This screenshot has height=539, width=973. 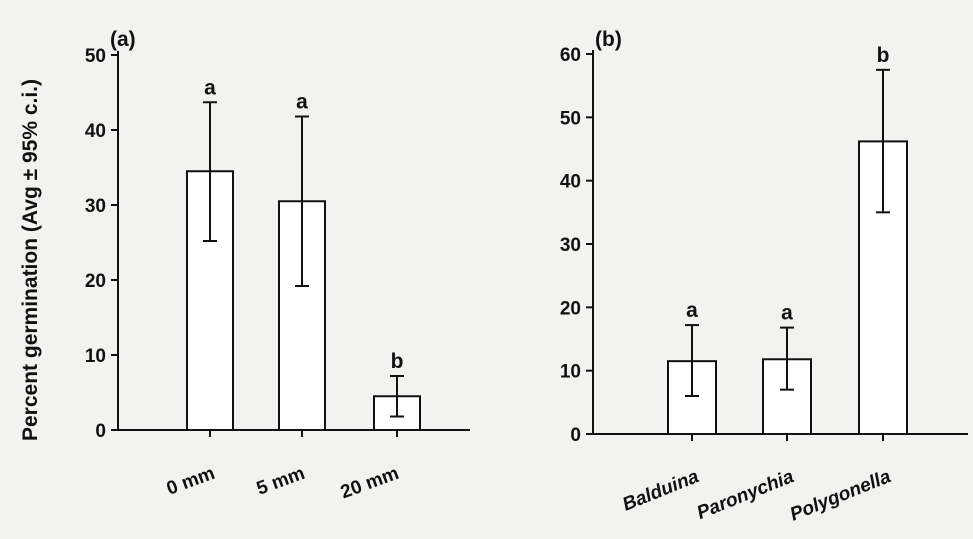 I want to click on category-label: Balduina, so click(x=661, y=491).